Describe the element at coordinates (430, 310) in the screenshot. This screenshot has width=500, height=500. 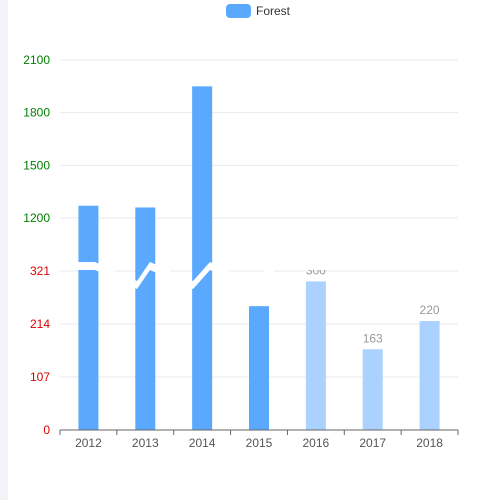
I see `data-label: 220` at that location.